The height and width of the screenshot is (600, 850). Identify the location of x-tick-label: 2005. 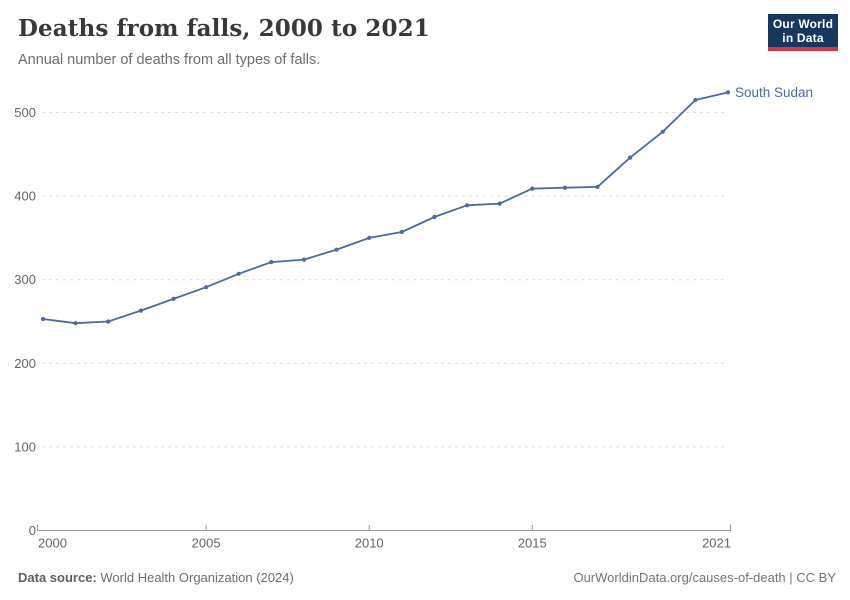
(206, 543).